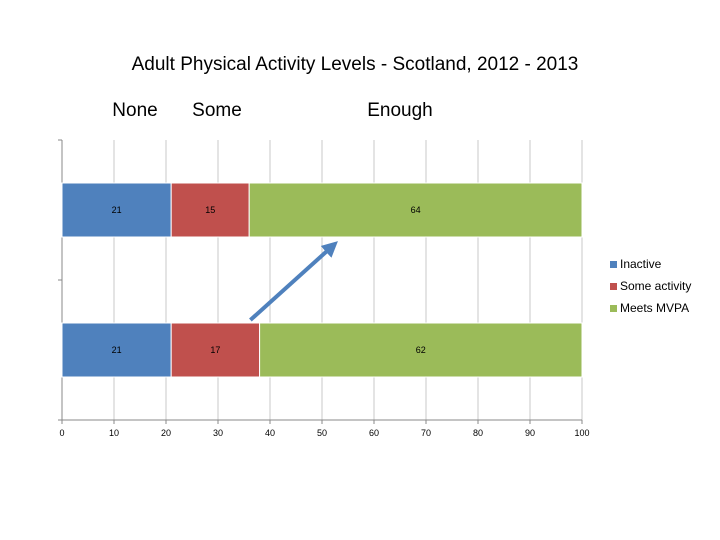  I want to click on data-label: 64, so click(416, 210).